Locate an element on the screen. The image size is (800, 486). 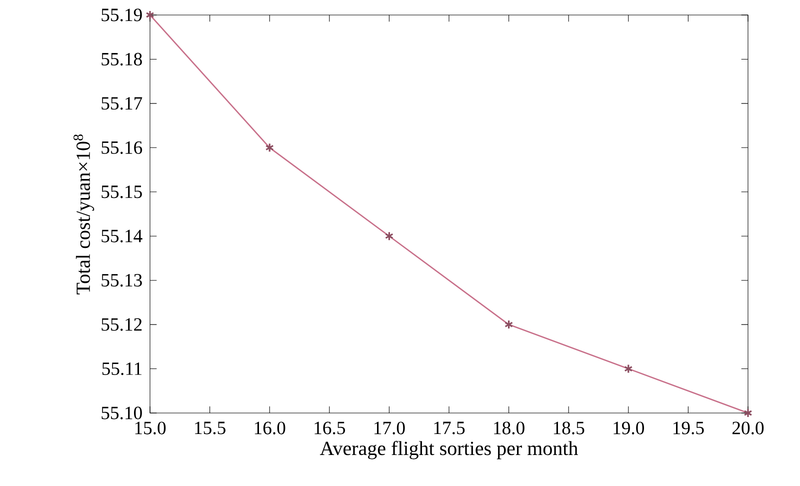
x-tick-label: 16.5 is located at coordinates (330, 428).